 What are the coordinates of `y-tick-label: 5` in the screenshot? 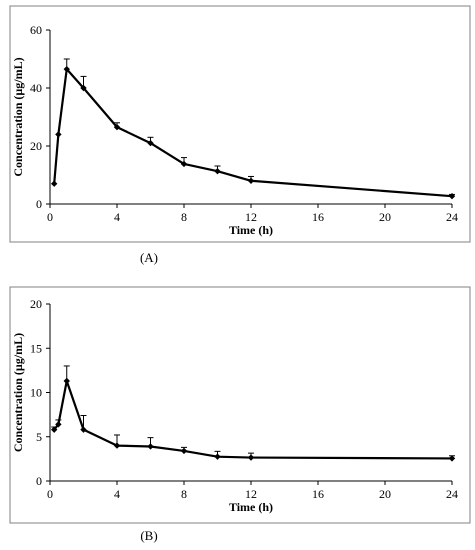 It's located at (39, 437).